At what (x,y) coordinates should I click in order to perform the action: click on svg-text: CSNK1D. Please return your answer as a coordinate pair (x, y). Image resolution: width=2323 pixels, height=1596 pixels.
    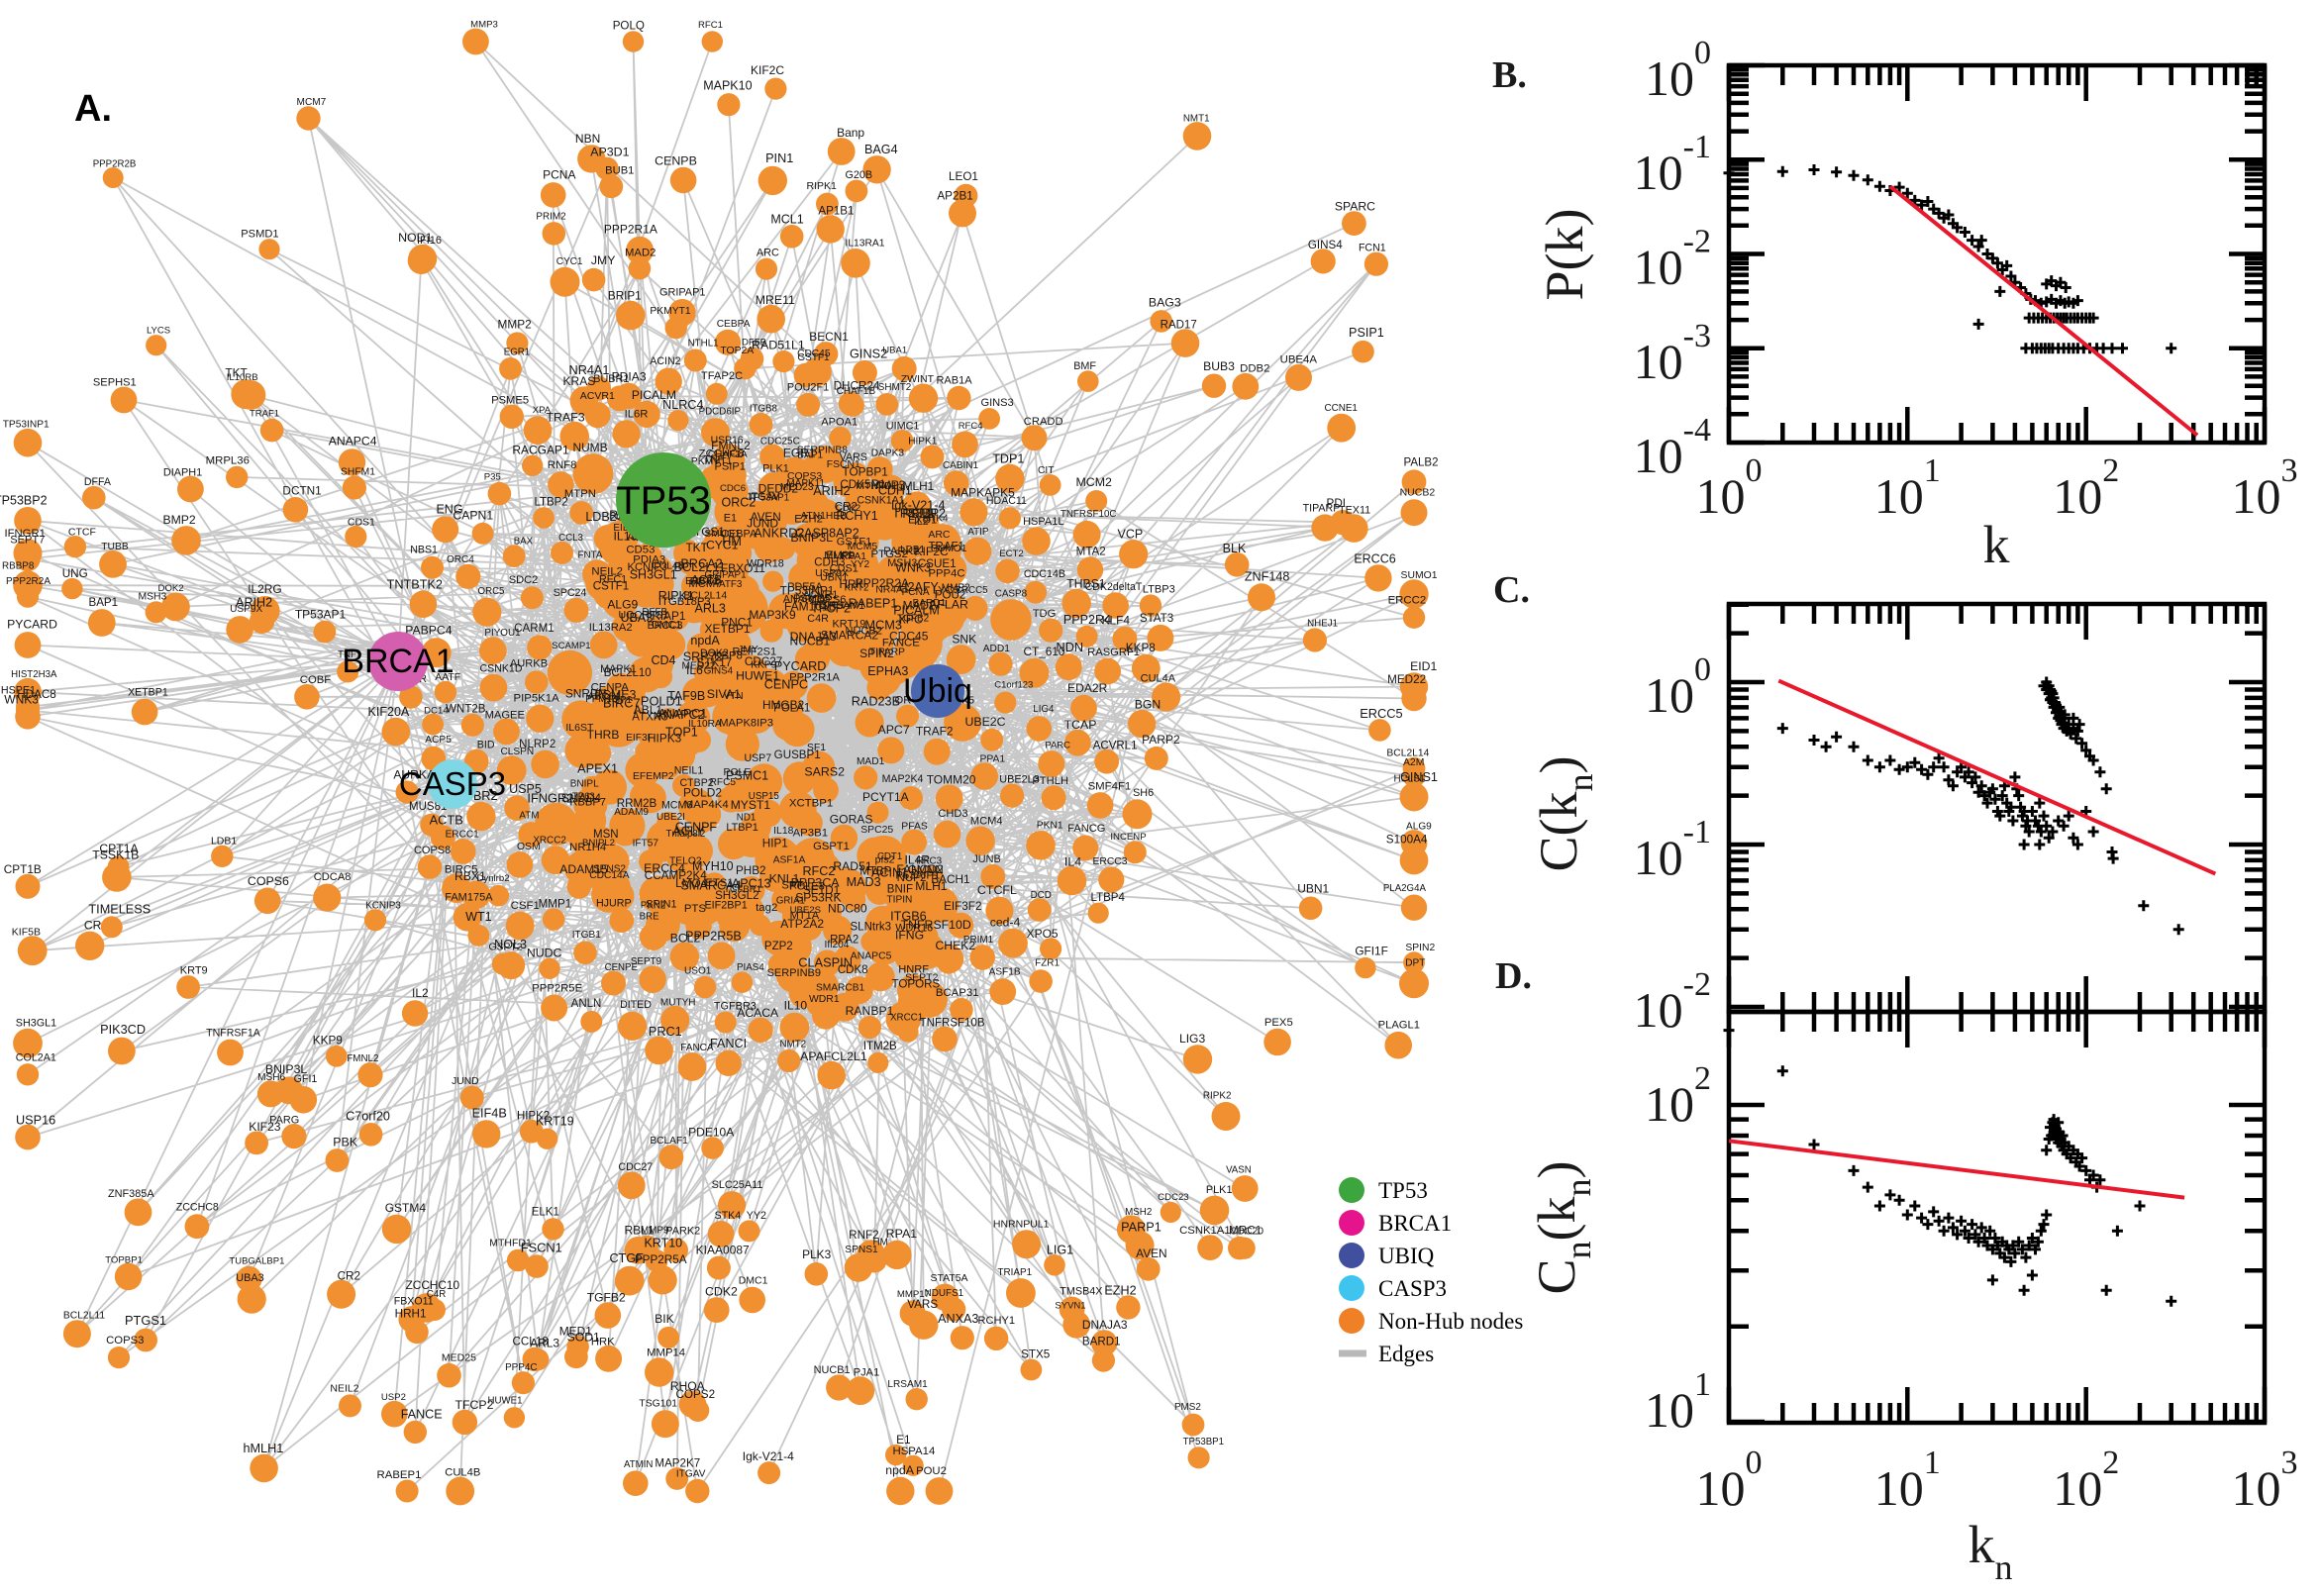
    Looking at the image, I should click on (501, 669).